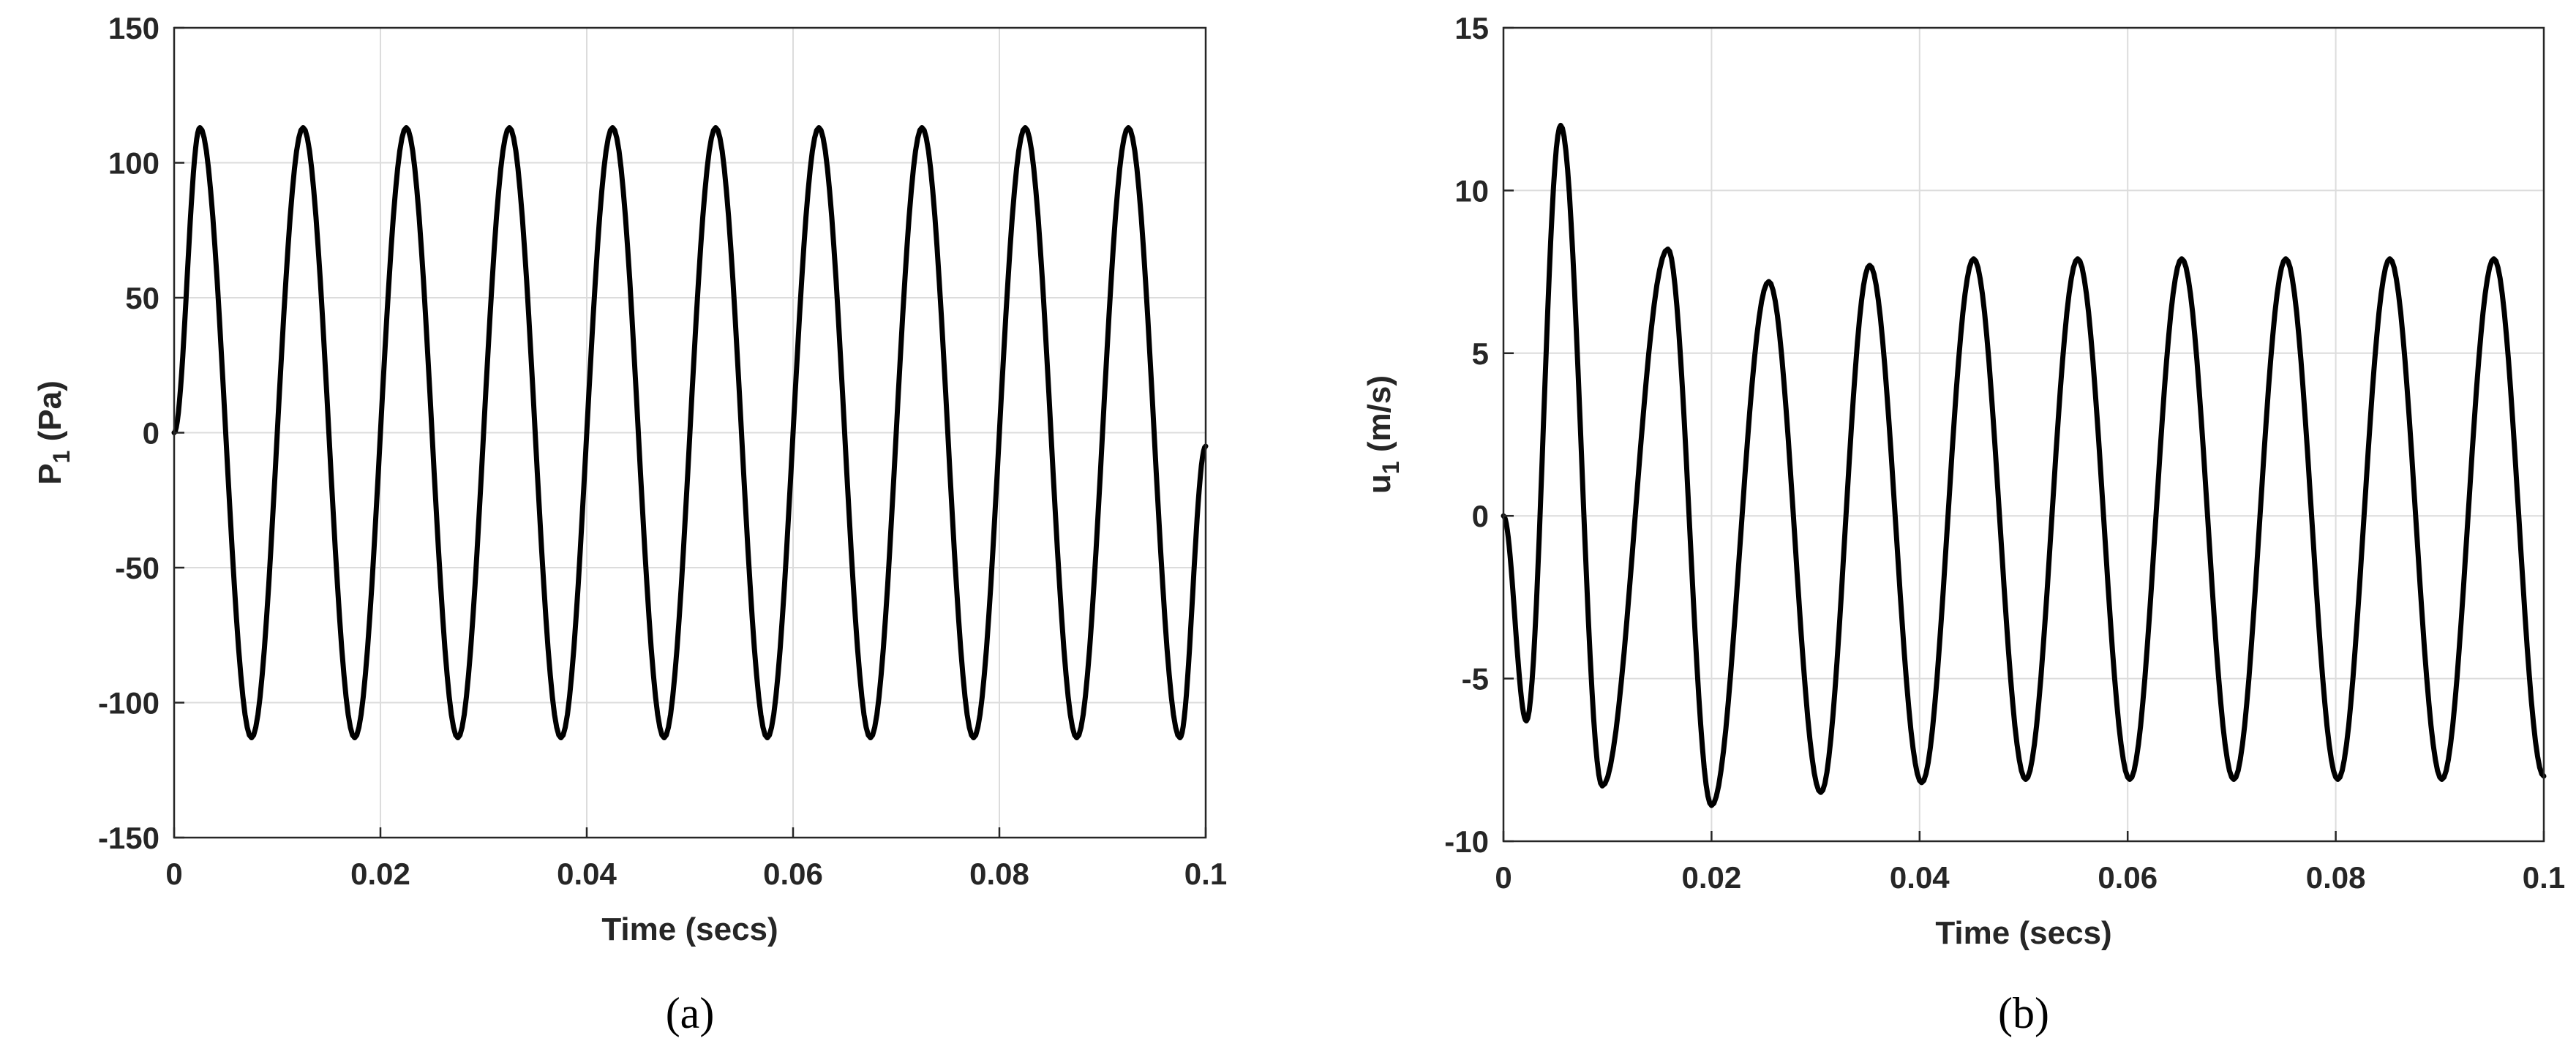  I want to click on y-tick-label: -100, so click(128, 703).